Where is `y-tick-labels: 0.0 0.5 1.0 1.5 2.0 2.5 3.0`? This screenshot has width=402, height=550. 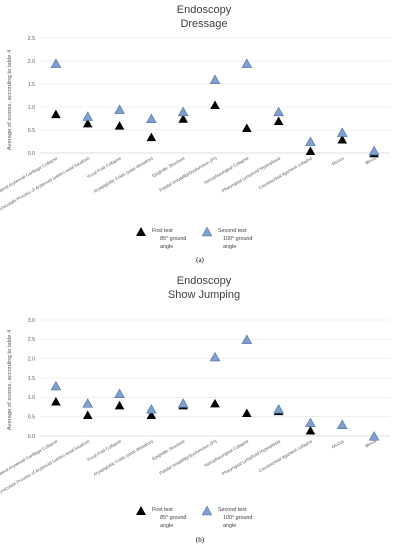 y-tick-labels: 0.0 0.5 1.0 1.5 2.0 2.5 3.0 is located at coordinates (31, 379).